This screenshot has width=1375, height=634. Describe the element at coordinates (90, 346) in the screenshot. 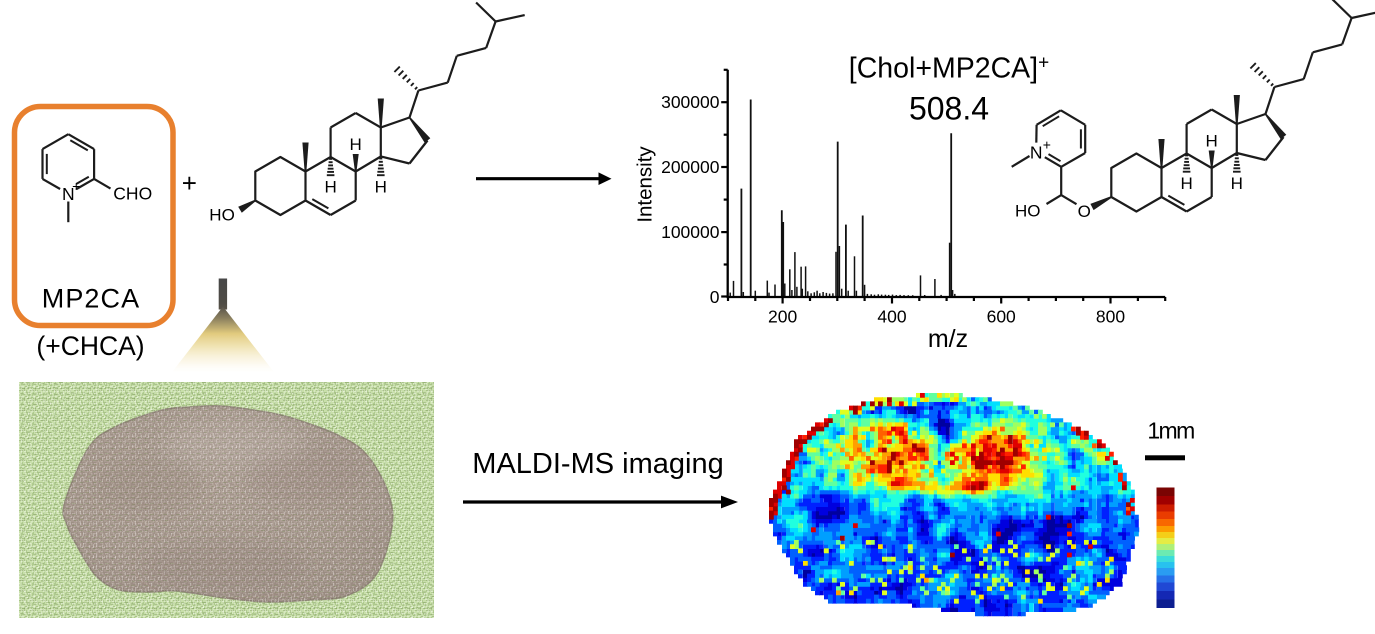

I see `svg-text: (+CHCA)` at that location.